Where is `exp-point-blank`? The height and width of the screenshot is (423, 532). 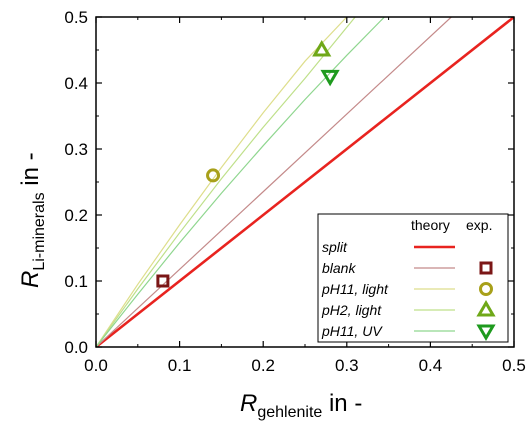
exp-point-blank is located at coordinates (163, 281).